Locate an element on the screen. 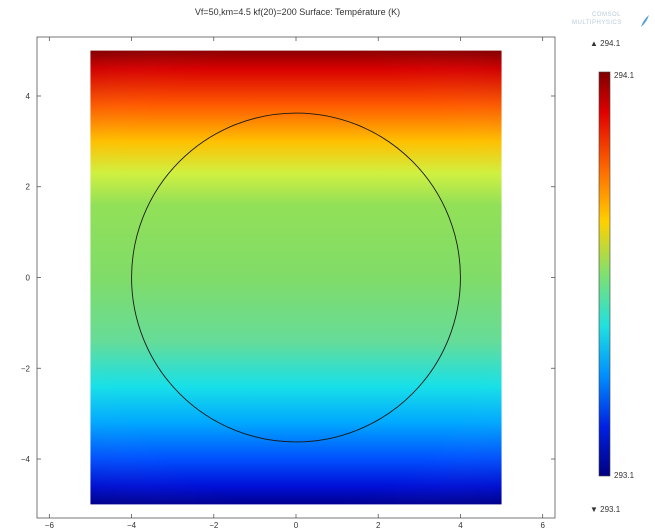 The width and height of the screenshot is (655, 532). x-tick-label: −6 is located at coordinates (50, 525).